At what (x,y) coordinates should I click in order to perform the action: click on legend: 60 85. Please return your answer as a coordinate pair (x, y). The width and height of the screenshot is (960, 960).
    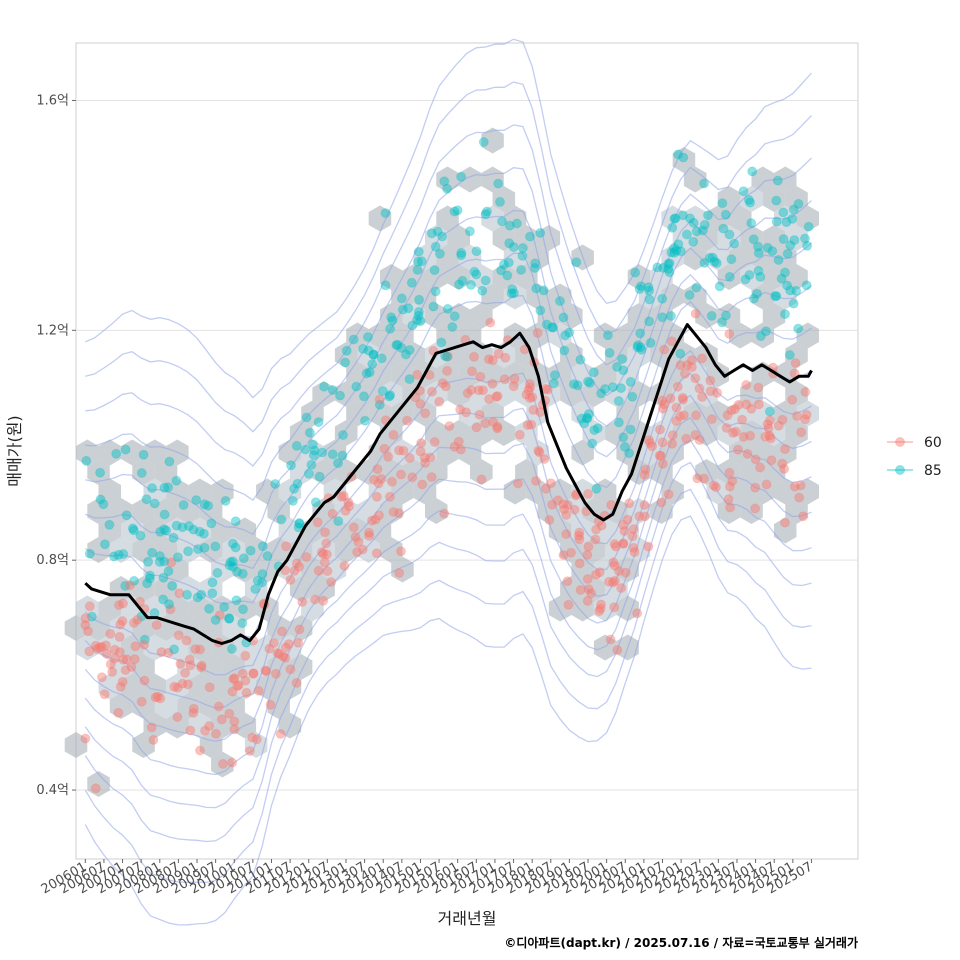
    Looking at the image, I should click on (914, 457).